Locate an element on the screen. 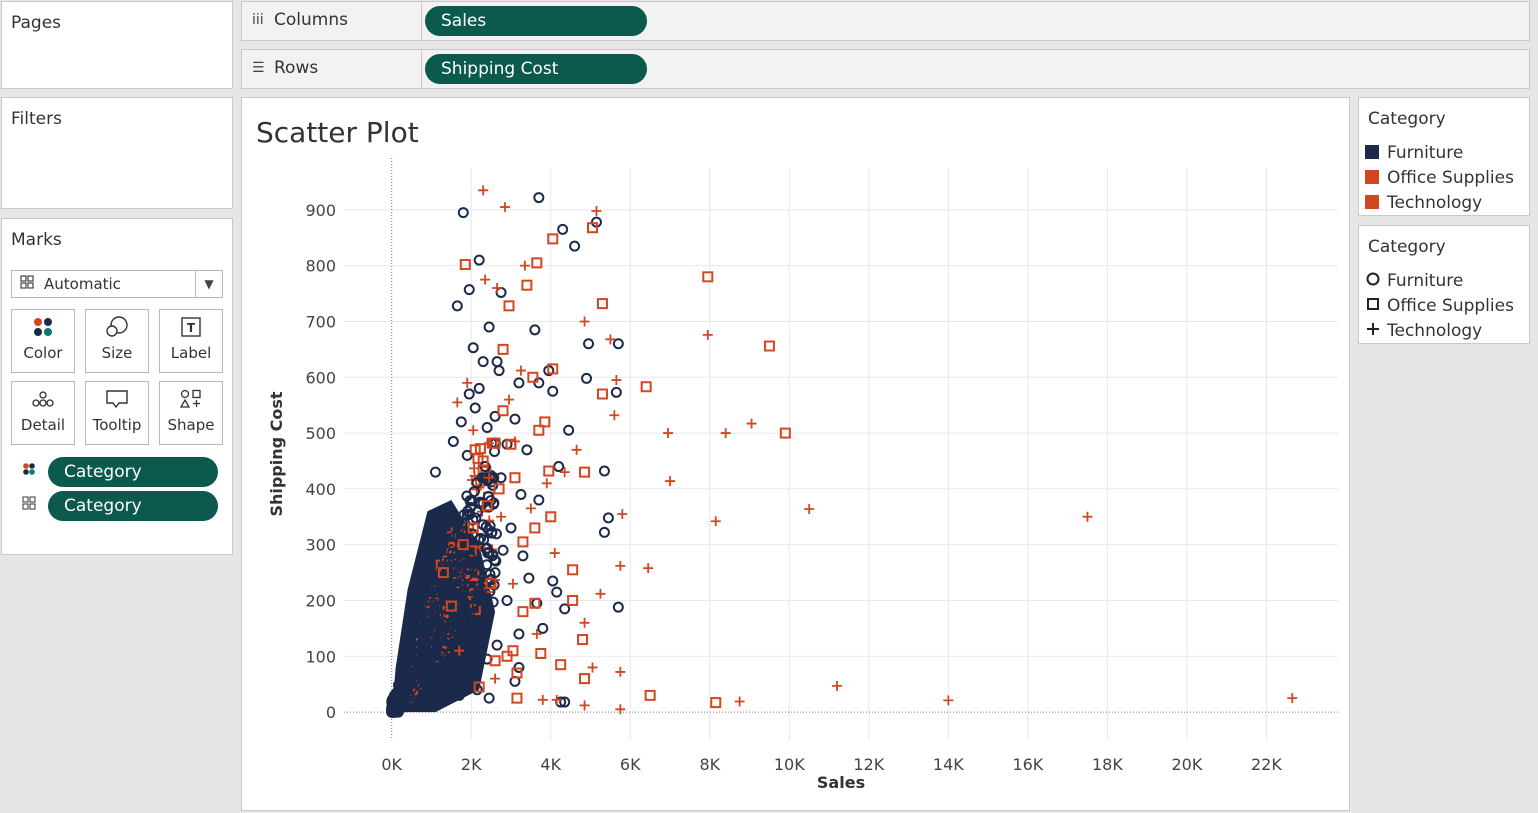 This screenshot has height=813, width=1538. filters-card: Filters is located at coordinates (117, 153).